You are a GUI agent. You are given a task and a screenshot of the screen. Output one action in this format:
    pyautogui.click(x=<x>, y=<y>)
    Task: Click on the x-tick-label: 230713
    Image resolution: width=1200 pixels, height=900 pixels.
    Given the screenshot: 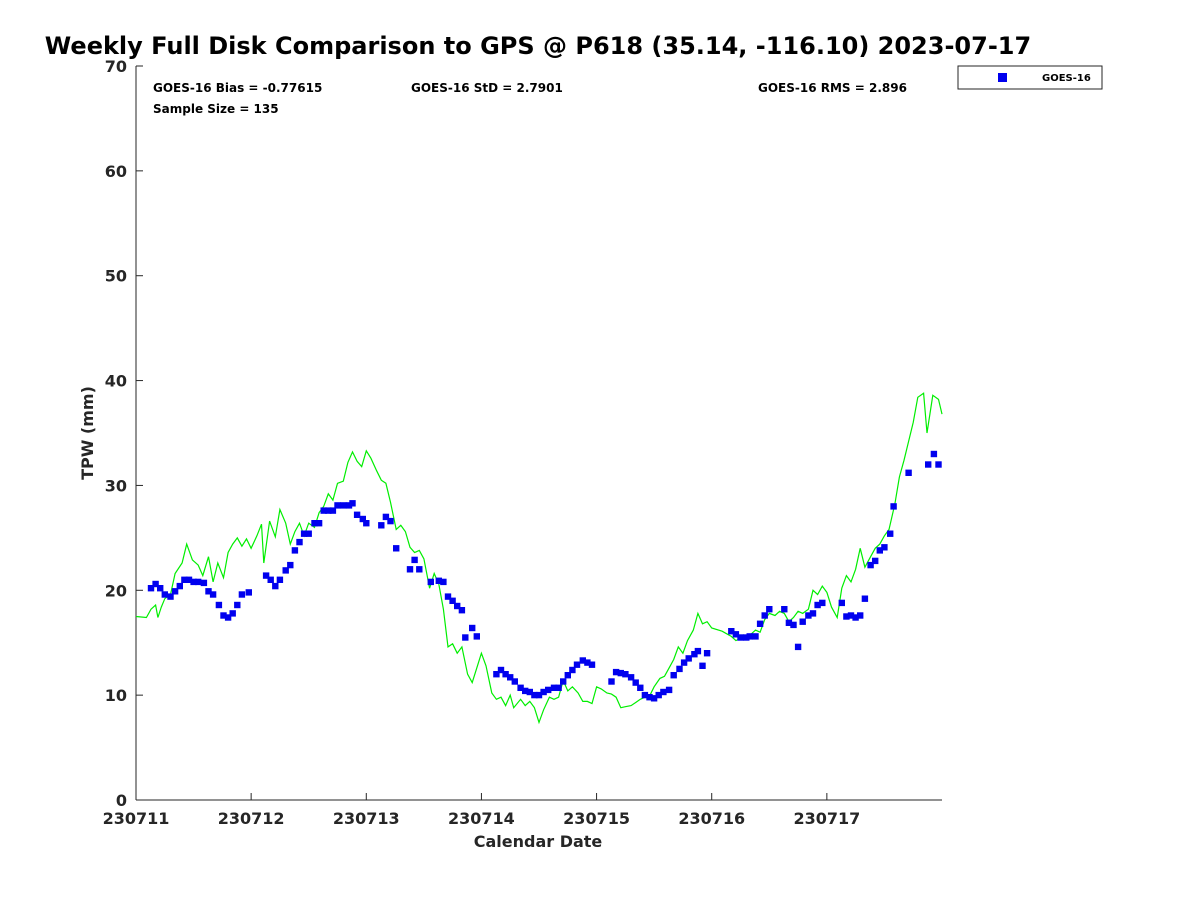 What is the action you would take?
    pyautogui.click(x=366, y=818)
    